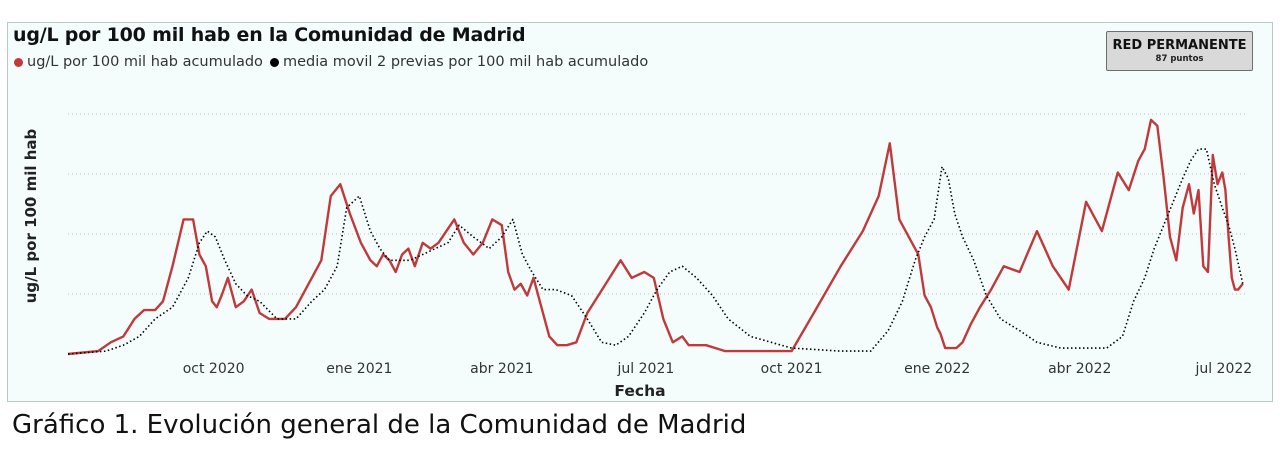 This screenshot has width=1280, height=456. I want to click on x-tick-label: oct 2020, so click(214, 369).